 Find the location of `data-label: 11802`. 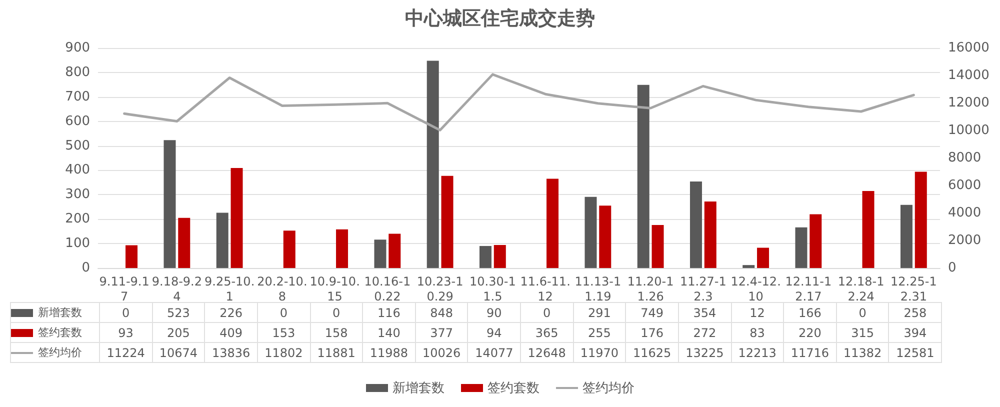

data-label: 11802 is located at coordinates (283, 352).